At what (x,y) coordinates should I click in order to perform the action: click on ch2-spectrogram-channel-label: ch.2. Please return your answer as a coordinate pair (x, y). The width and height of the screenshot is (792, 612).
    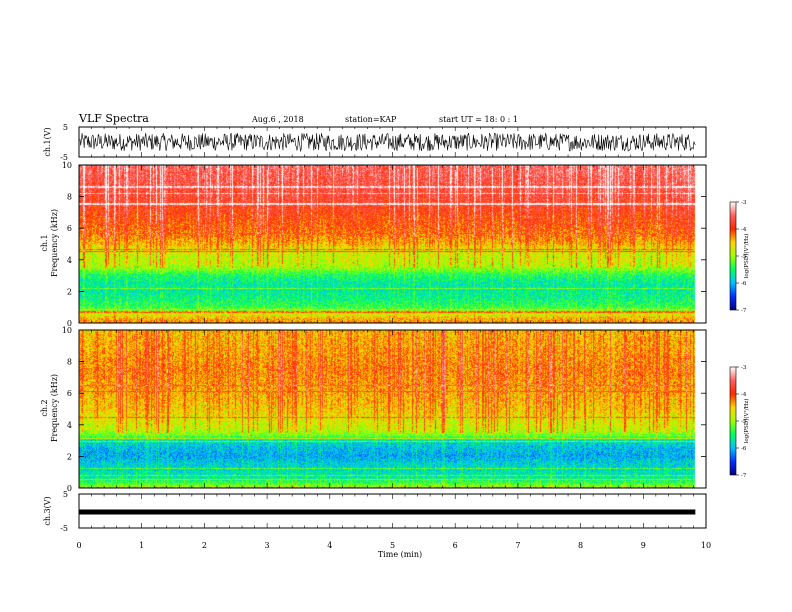
    Looking at the image, I should click on (44, 407).